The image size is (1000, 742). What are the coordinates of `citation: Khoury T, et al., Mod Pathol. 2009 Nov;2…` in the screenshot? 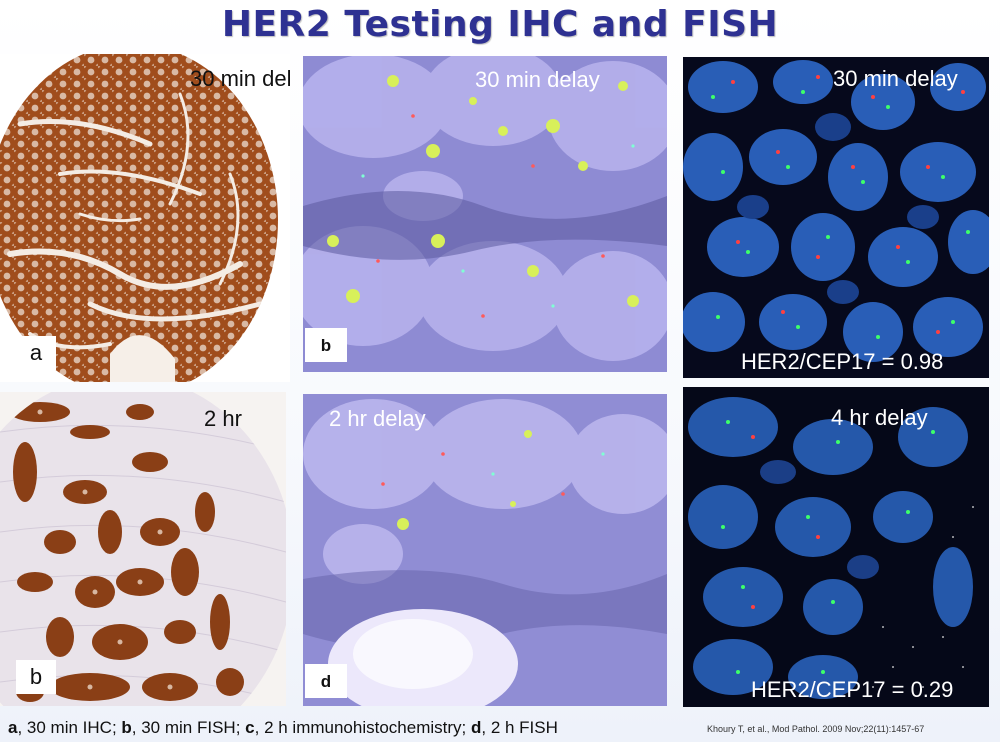 It's located at (816, 729).